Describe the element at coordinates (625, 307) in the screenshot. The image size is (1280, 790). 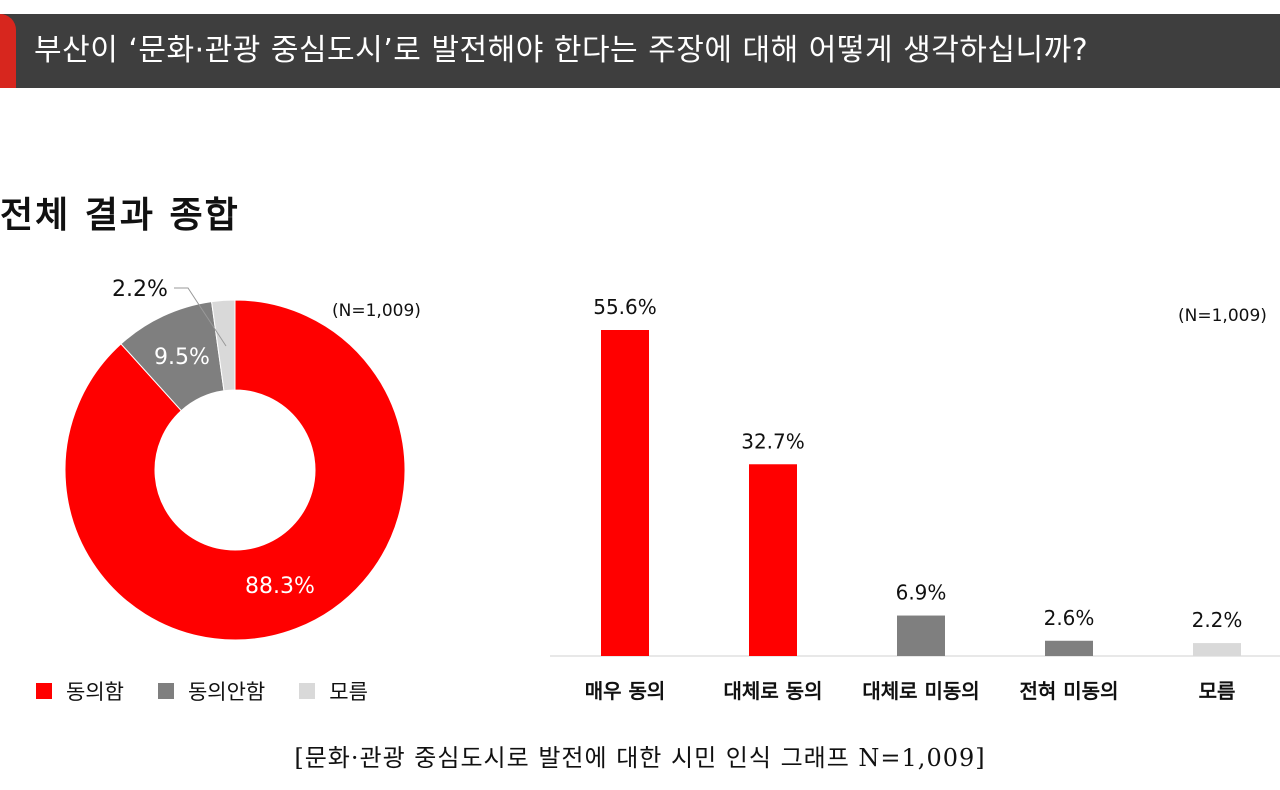
I see `bar-value-label-1: 55.6%` at that location.